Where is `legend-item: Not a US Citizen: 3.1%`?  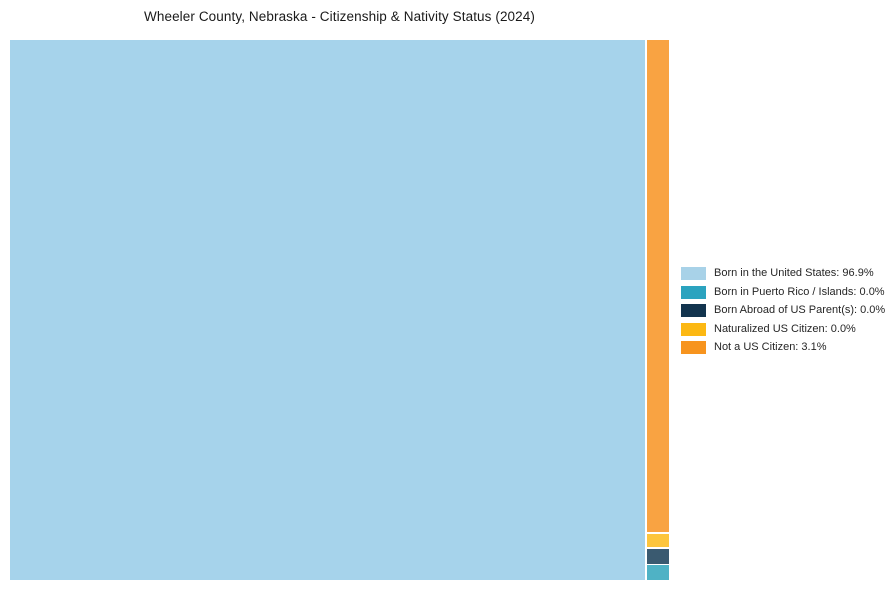 legend-item: Not a US Citizen: 3.1% is located at coordinates (783, 347).